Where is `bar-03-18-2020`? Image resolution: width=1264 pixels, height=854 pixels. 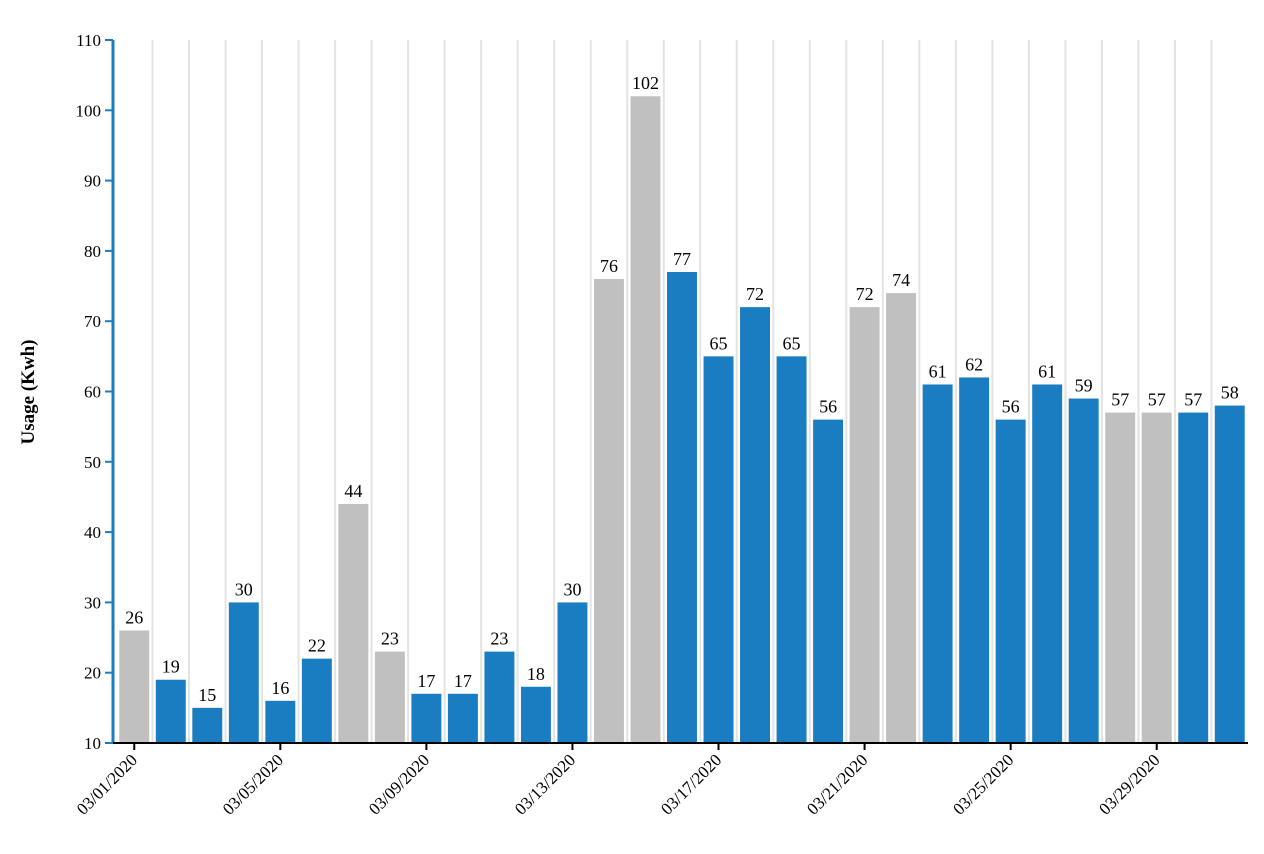
bar-03-18-2020 is located at coordinates (755, 525).